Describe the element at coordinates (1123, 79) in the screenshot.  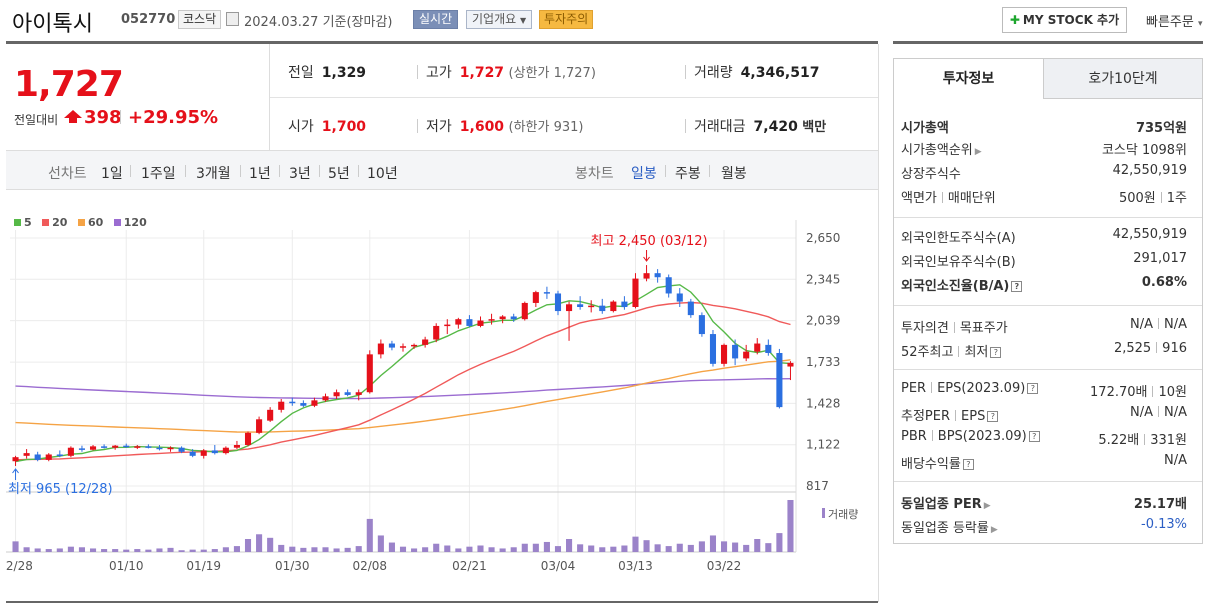
I see `tab-order-book: 호가10단계` at that location.